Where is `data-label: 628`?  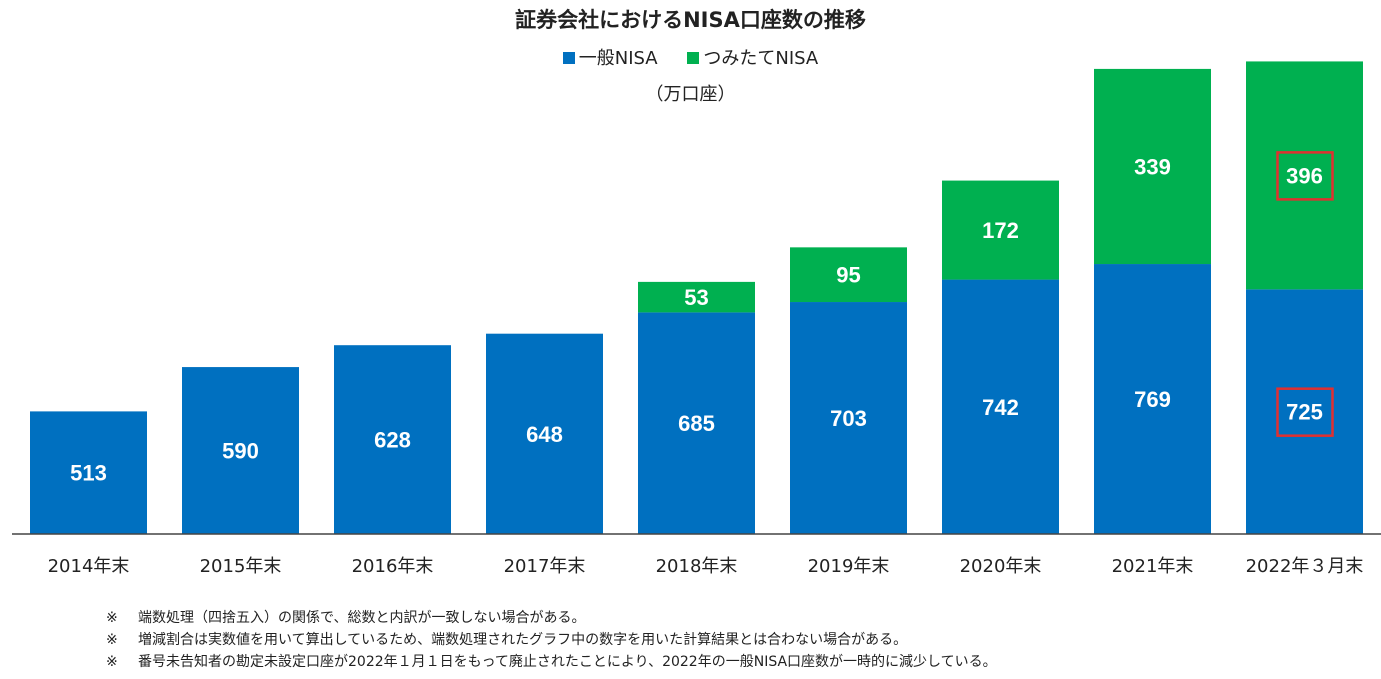 data-label: 628 is located at coordinates (392, 440).